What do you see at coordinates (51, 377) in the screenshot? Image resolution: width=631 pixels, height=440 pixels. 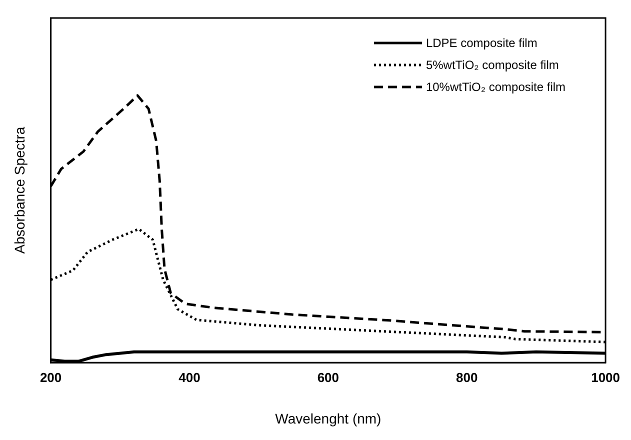 I see `x-tick-label: 200` at bounding box center [51, 377].